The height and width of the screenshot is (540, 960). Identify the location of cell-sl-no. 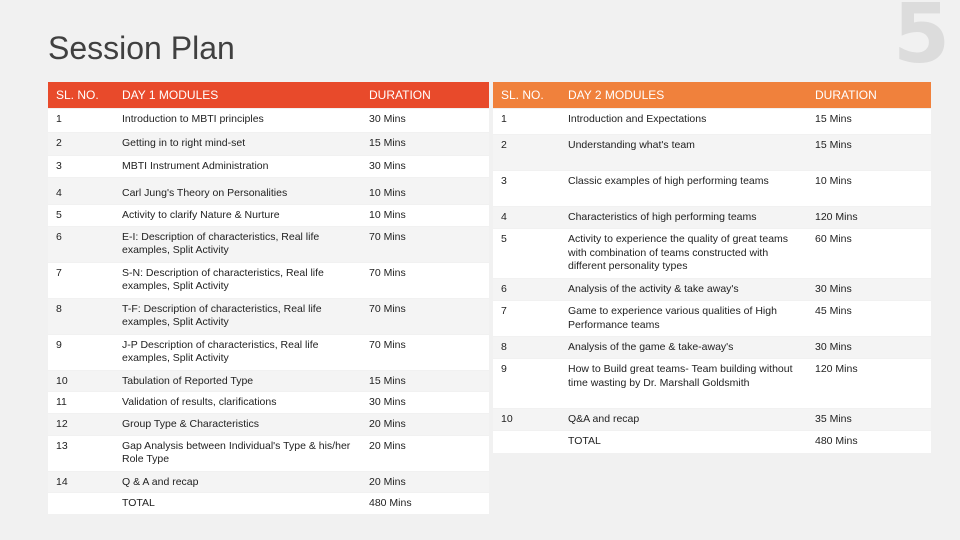
(526, 441).